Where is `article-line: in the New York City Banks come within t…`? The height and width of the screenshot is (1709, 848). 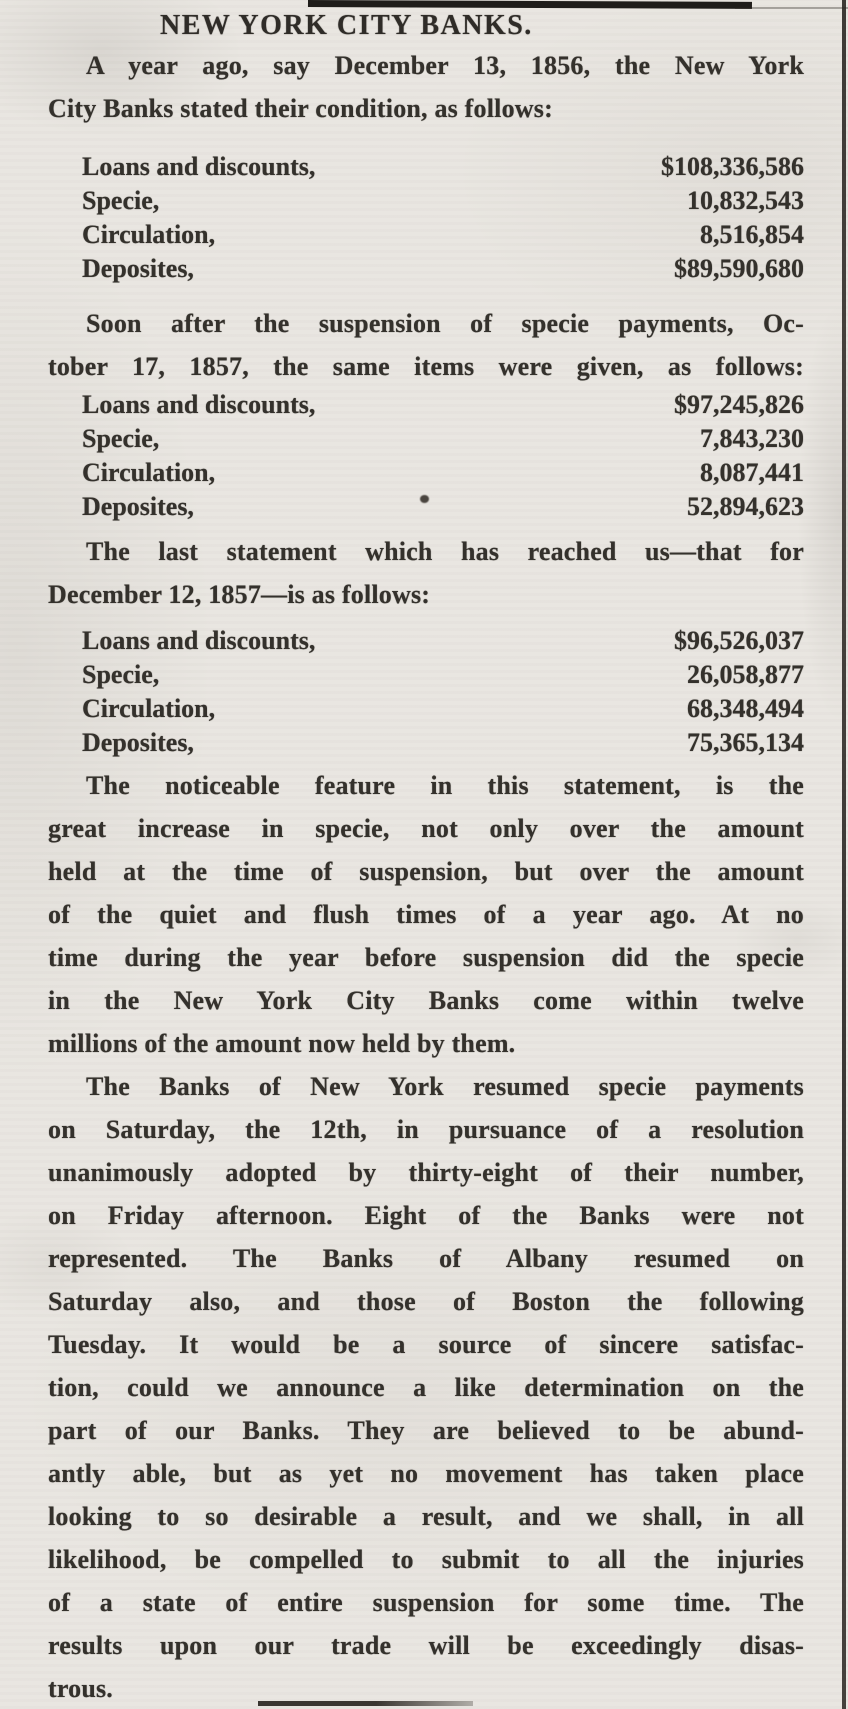
article-line: in the New York City Banks come within t… is located at coordinates (426, 1000).